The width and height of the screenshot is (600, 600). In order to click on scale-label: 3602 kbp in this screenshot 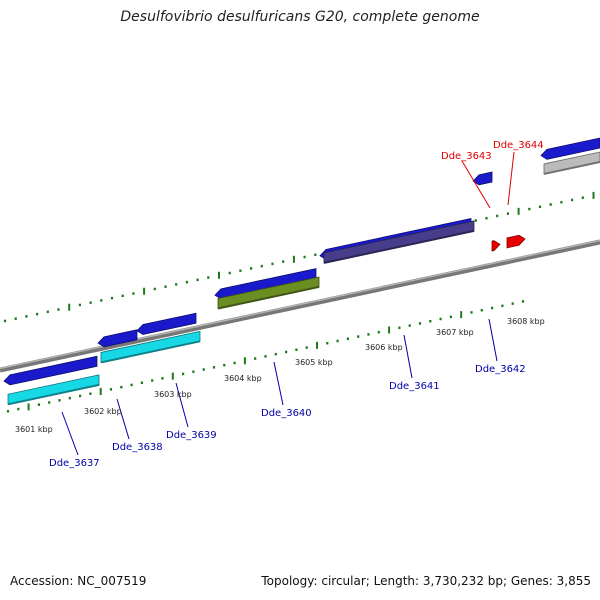, I will do `click(103, 411)`.